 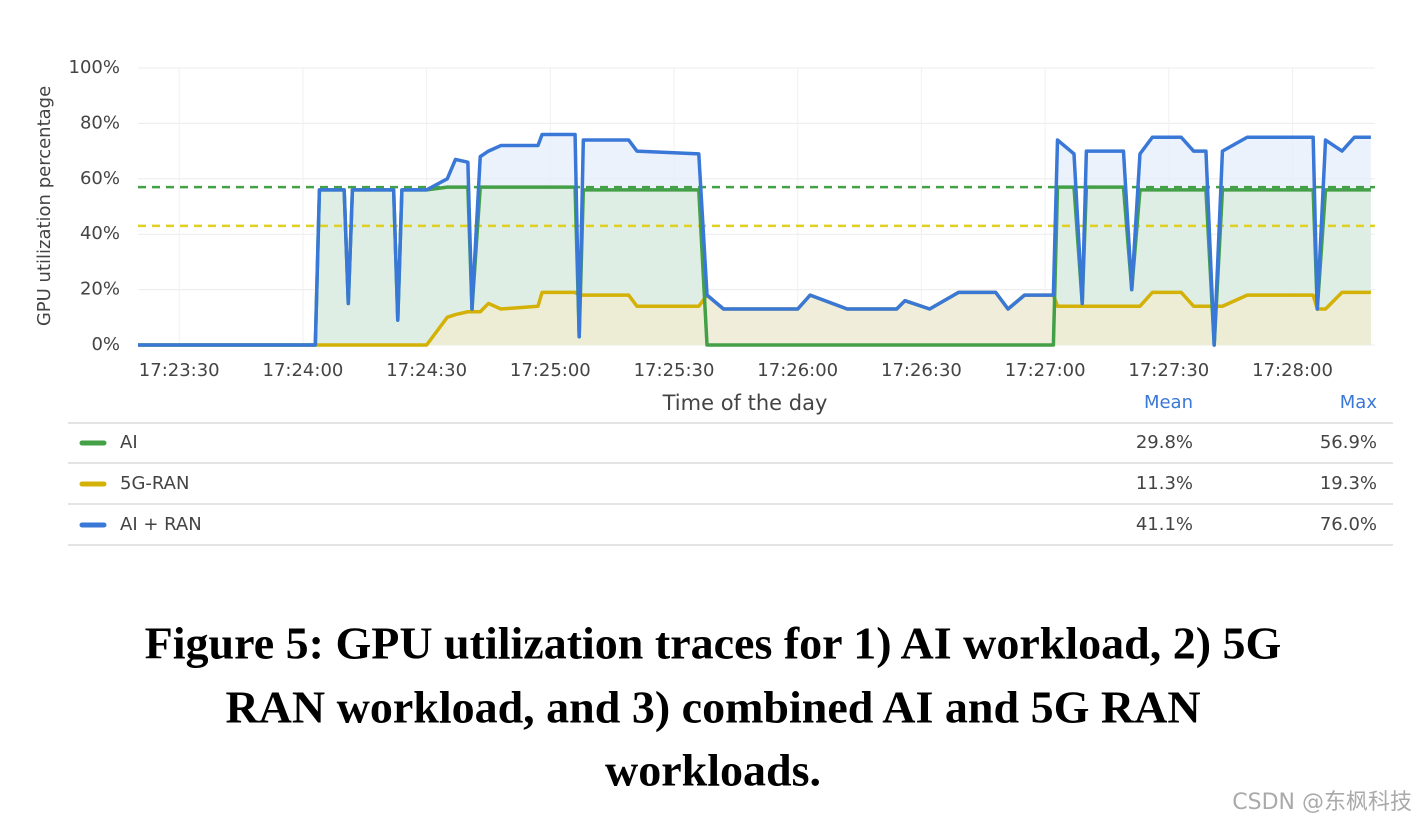 I want to click on y-tick-label: 100%, so click(x=94, y=67).